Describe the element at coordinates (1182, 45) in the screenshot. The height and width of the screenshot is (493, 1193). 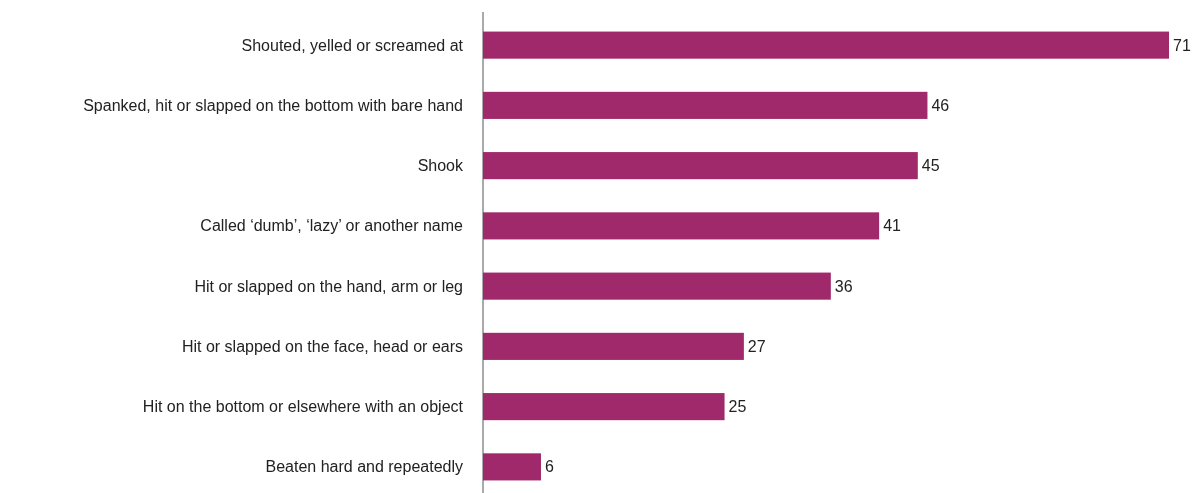
I see `data-label: 71` at that location.